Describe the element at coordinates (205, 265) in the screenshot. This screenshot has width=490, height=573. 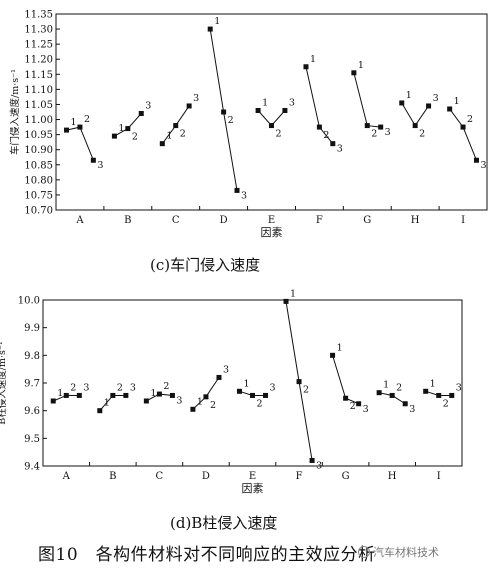
I see `chart-c-caption: (c)车门侵入速度` at that location.